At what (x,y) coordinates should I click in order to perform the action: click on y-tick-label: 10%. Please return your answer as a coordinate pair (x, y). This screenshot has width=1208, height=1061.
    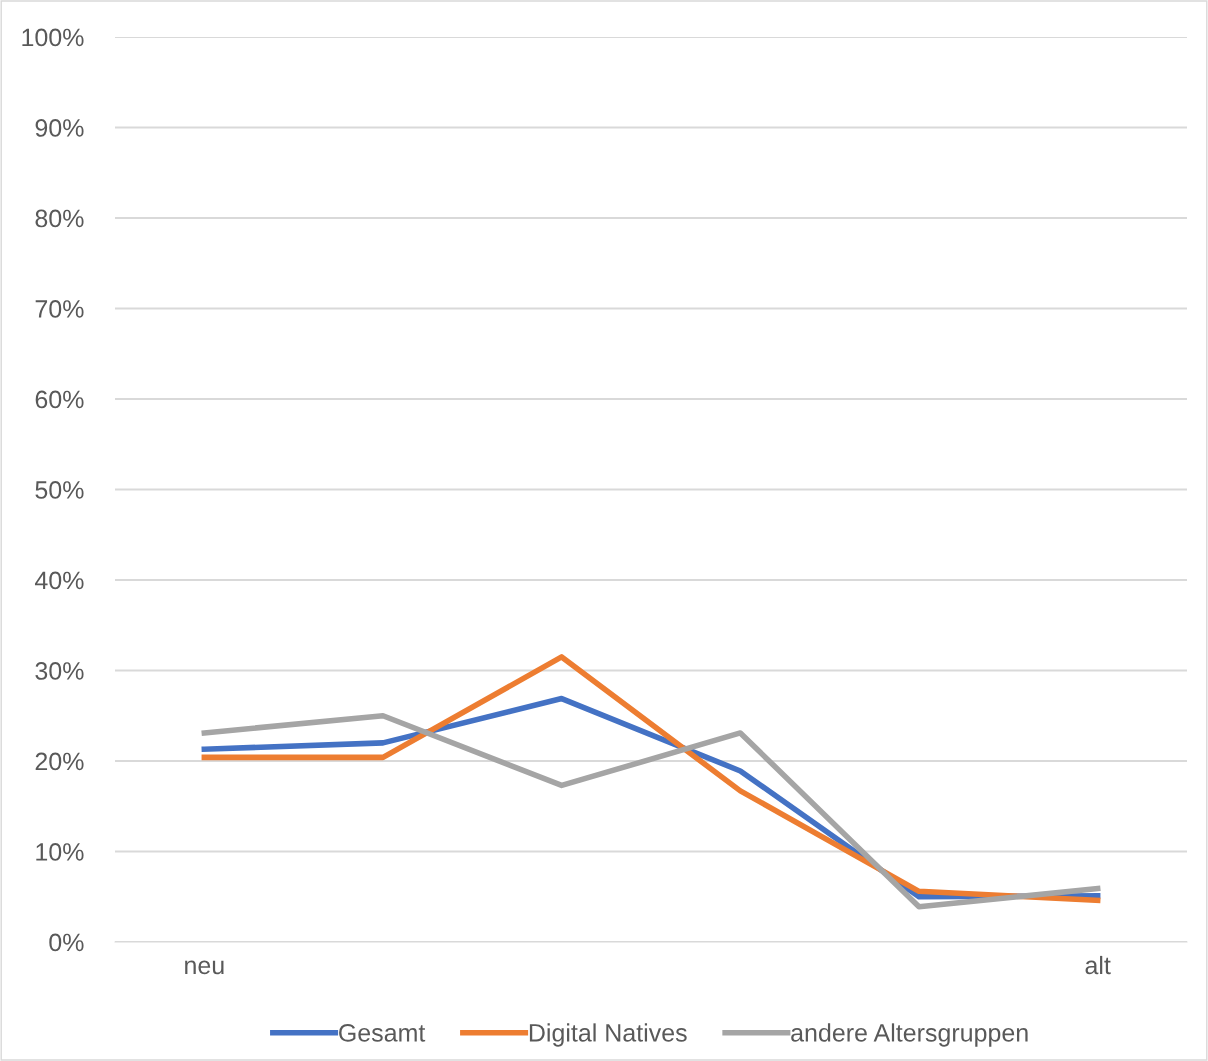
    Looking at the image, I should click on (60, 852).